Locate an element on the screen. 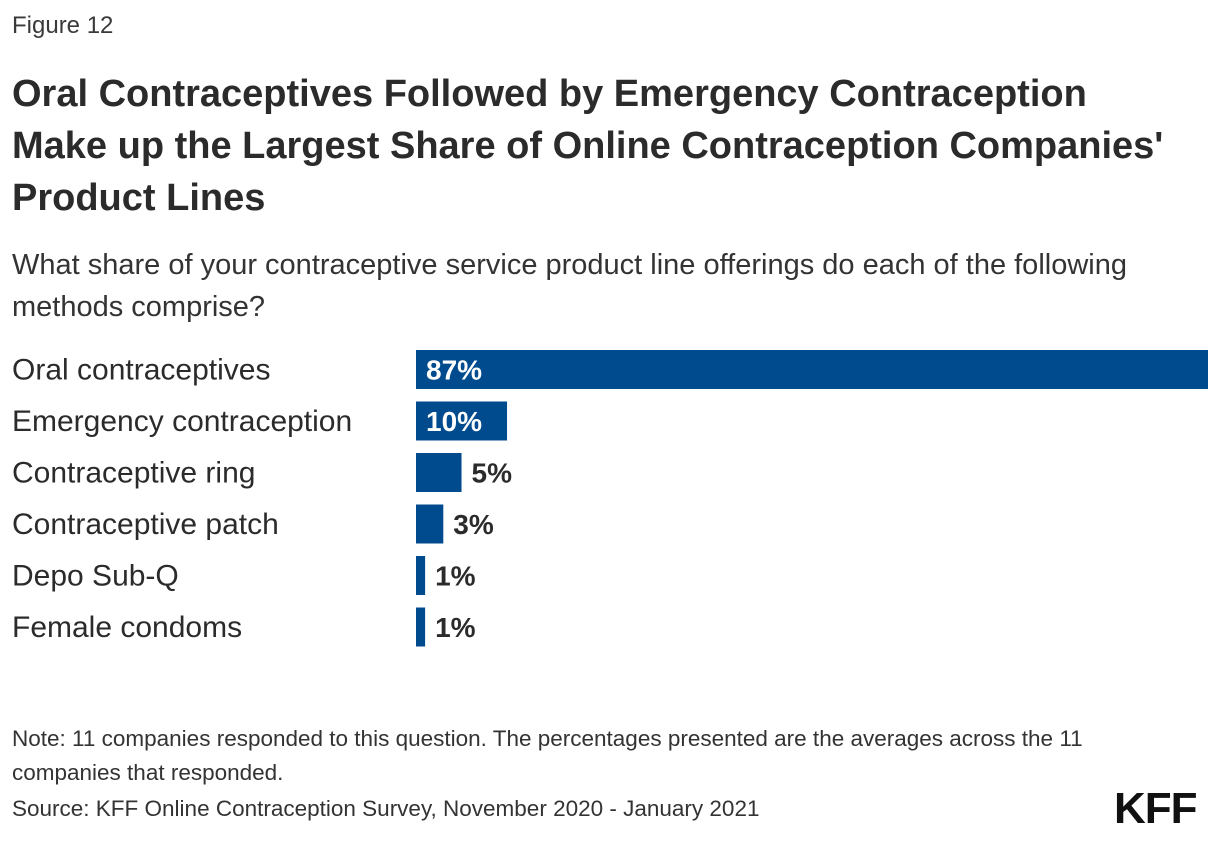  kff-logo: KFF is located at coordinates (1156, 808).